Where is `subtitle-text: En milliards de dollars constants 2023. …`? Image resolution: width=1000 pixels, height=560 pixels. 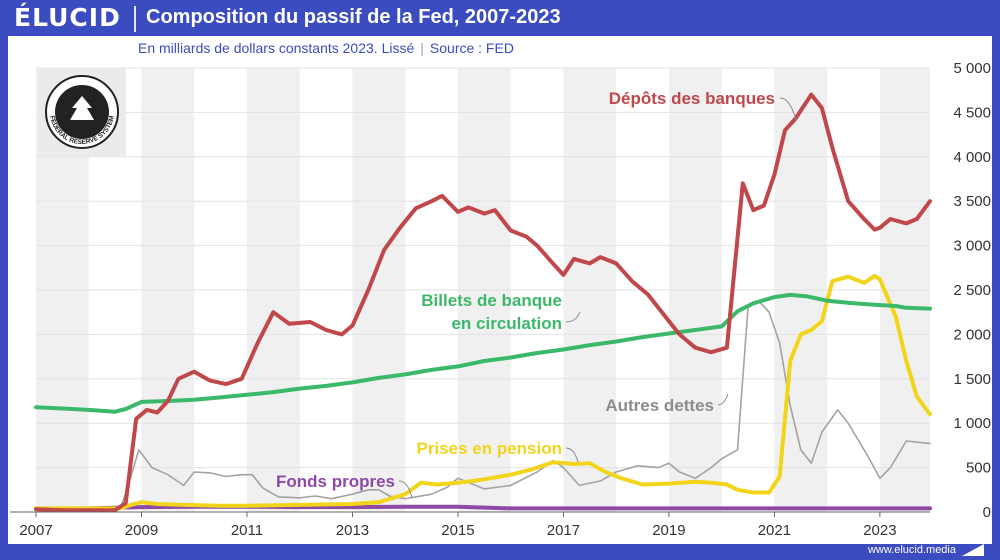
subtitle-text: En milliards de dollars constants 2023. … is located at coordinates (276, 48).